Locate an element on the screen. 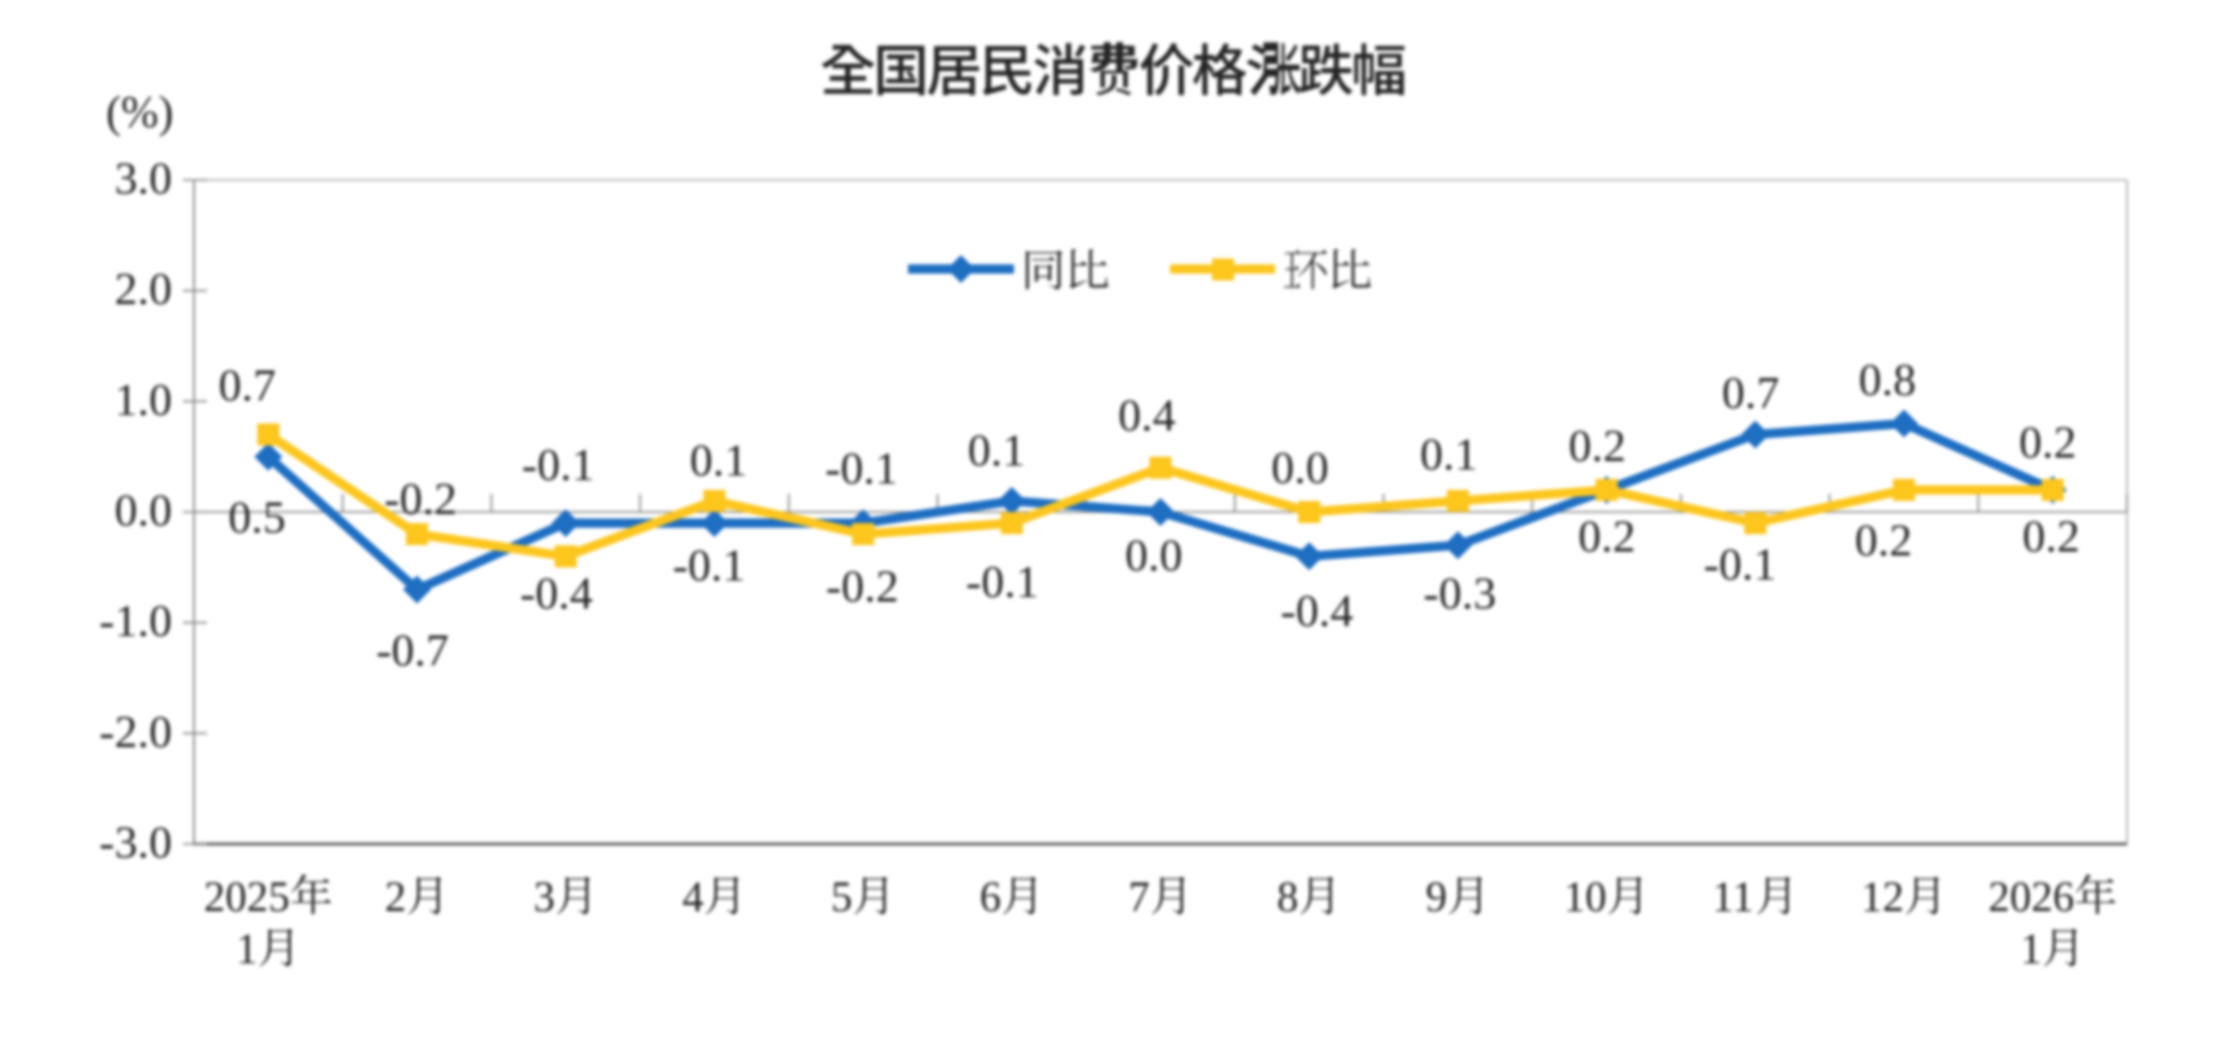 The image size is (2216, 1063). svg-text: 0.5 is located at coordinates (257, 517).